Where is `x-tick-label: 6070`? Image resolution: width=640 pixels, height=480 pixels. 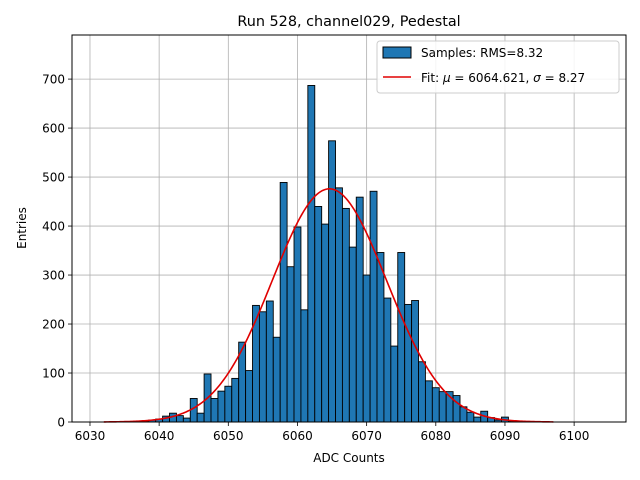
x-tick-label: 6070 is located at coordinates (366, 436).